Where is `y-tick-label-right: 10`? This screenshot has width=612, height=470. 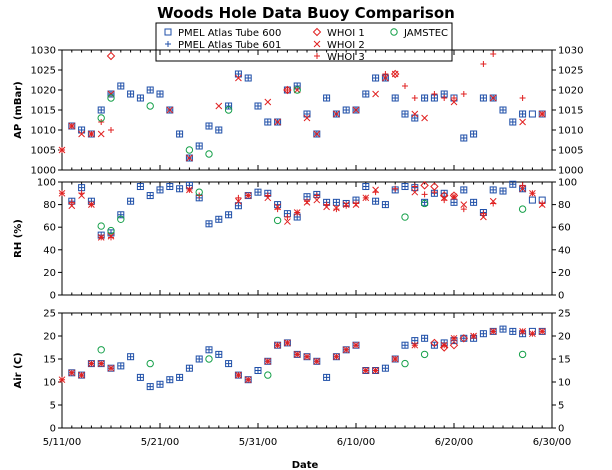 y-tick-label-right: 10 is located at coordinates (564, 383).